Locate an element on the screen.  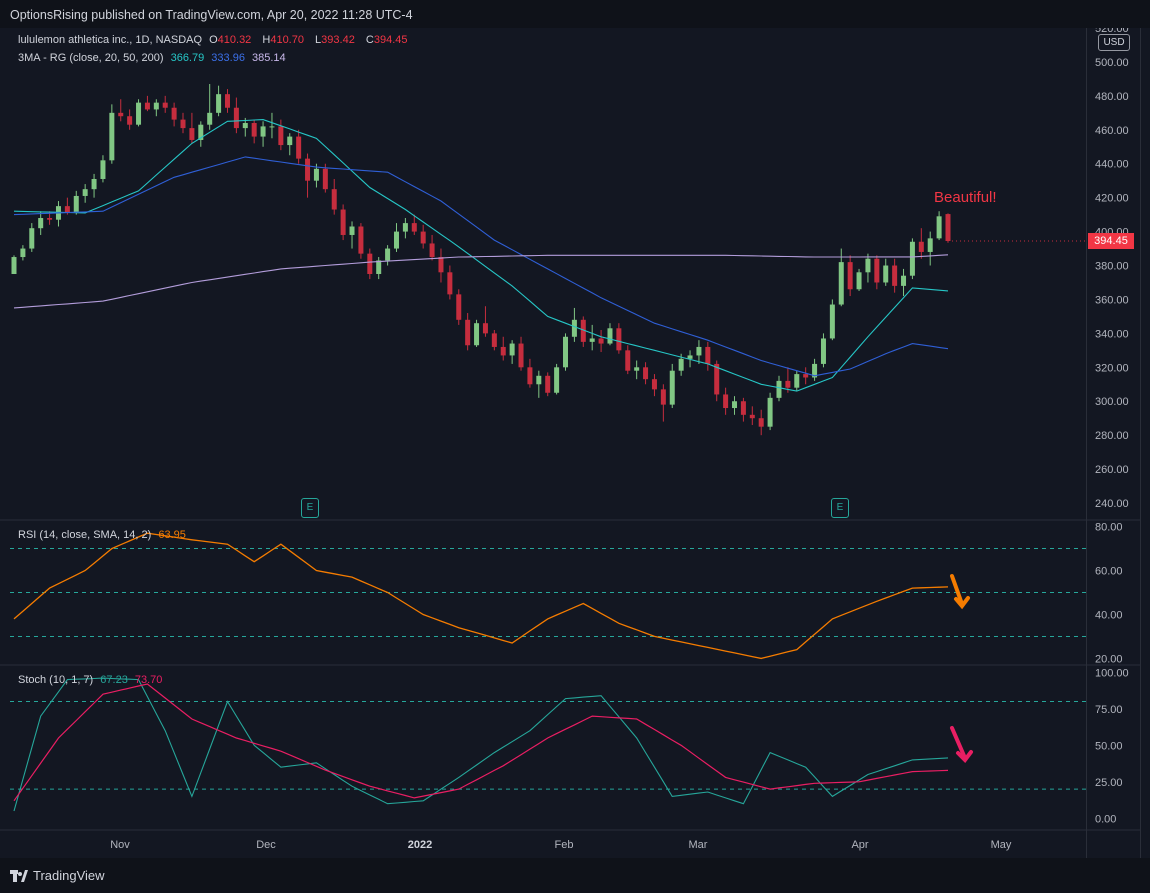
price-axis-tick-label: 260.00 is located at coordinates (1112, 470).